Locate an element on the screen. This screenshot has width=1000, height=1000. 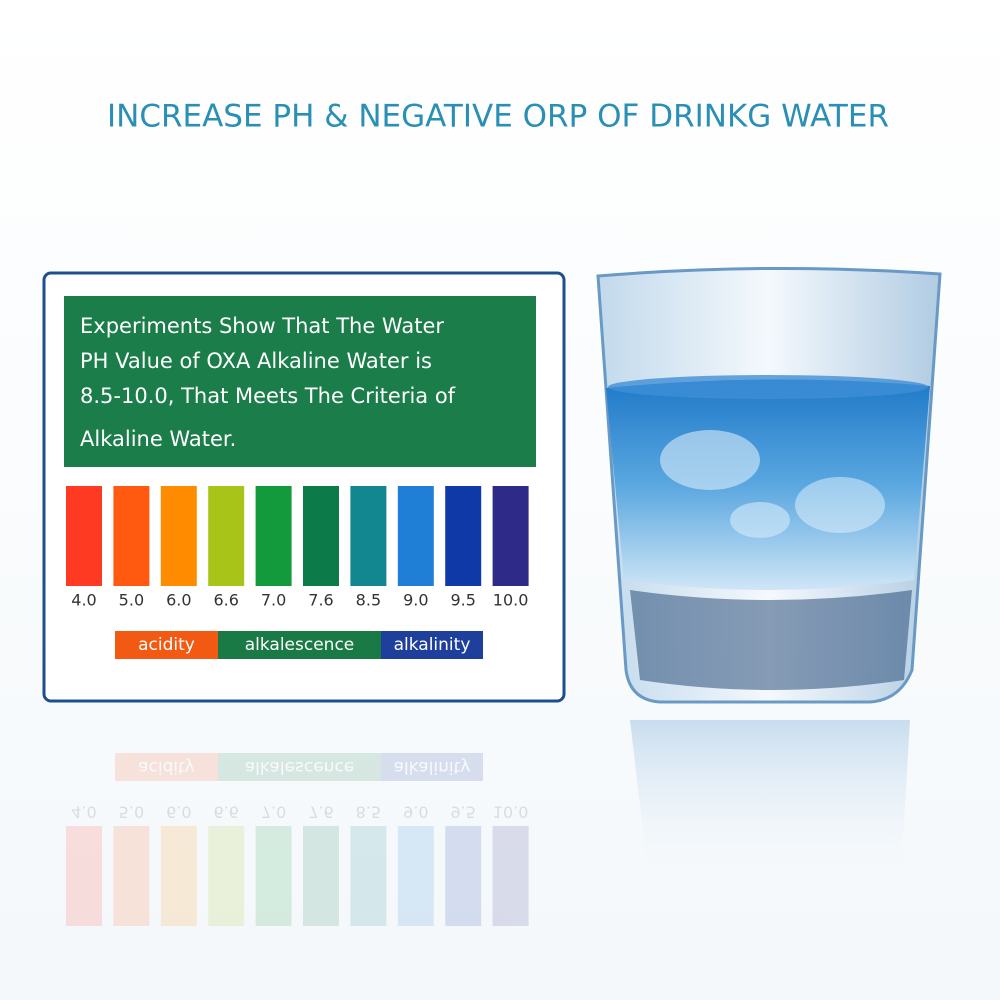
text-box is located at coordinates (300, 381).